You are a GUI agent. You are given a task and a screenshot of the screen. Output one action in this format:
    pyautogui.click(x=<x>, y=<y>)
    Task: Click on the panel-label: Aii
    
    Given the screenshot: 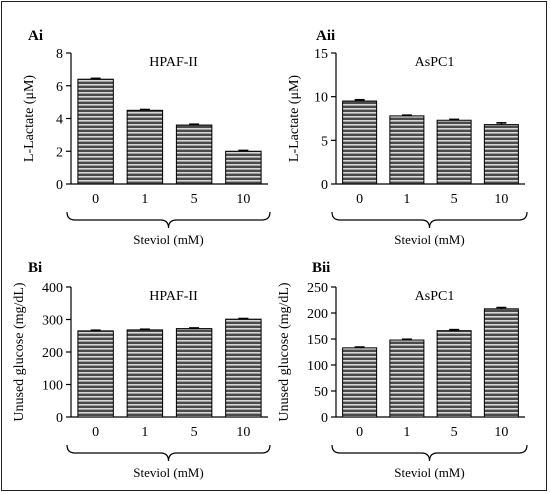 What is the action you would take?
    pyautogui.click(x=325, y=36)
    